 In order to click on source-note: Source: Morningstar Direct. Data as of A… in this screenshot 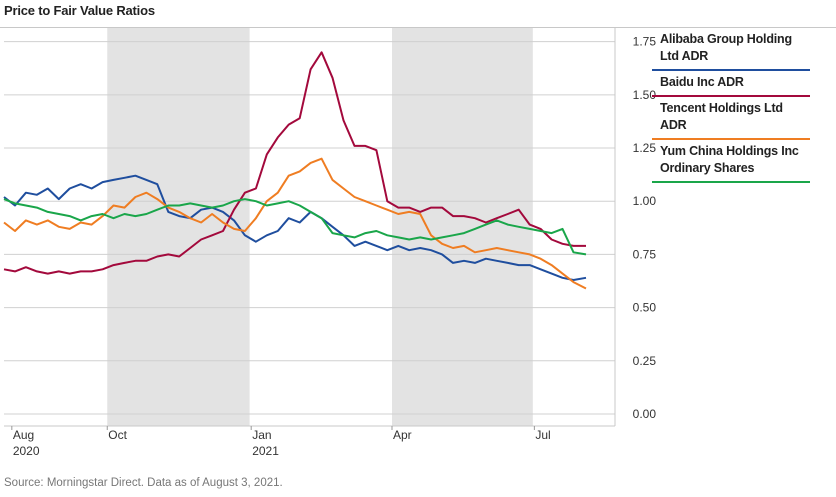, I will do `click(143, 483)`.